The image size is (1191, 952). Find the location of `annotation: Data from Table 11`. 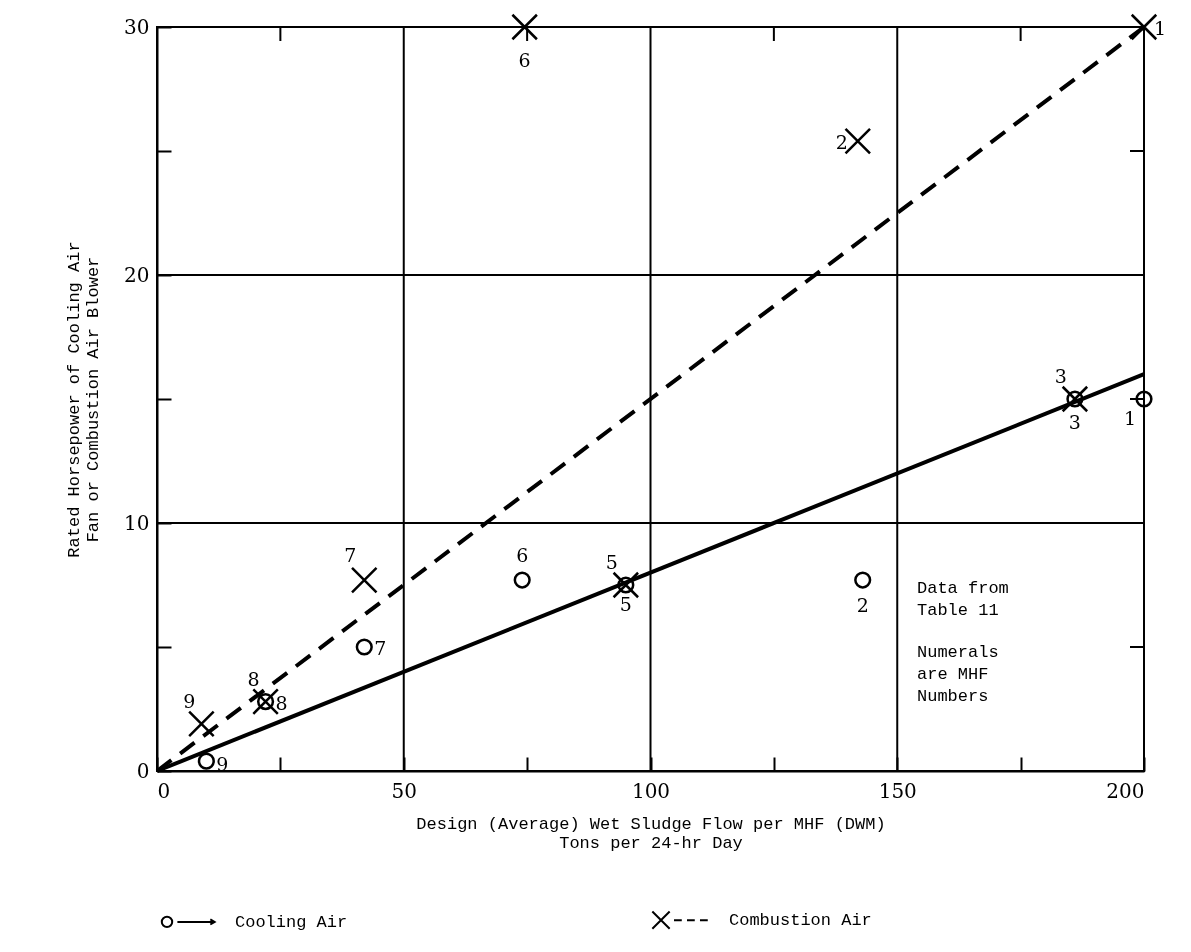

annotation: Data from Table 11 is located at coordinates (963, 599).